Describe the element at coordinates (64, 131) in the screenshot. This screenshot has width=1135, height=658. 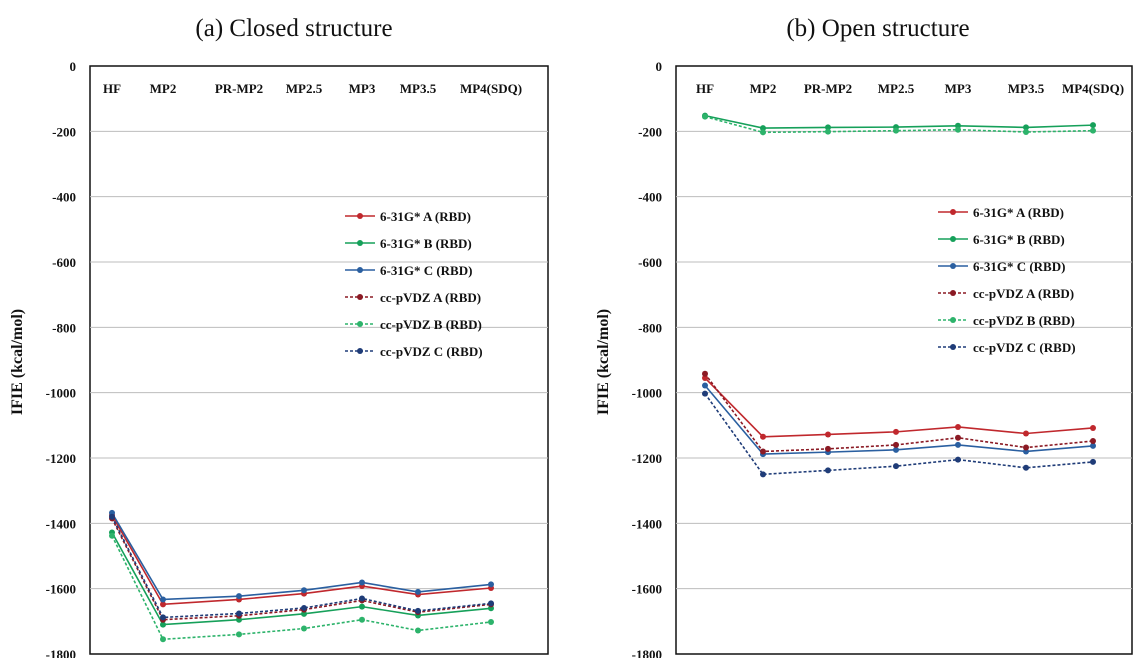
I see `y-tick-label: -200` at that location.